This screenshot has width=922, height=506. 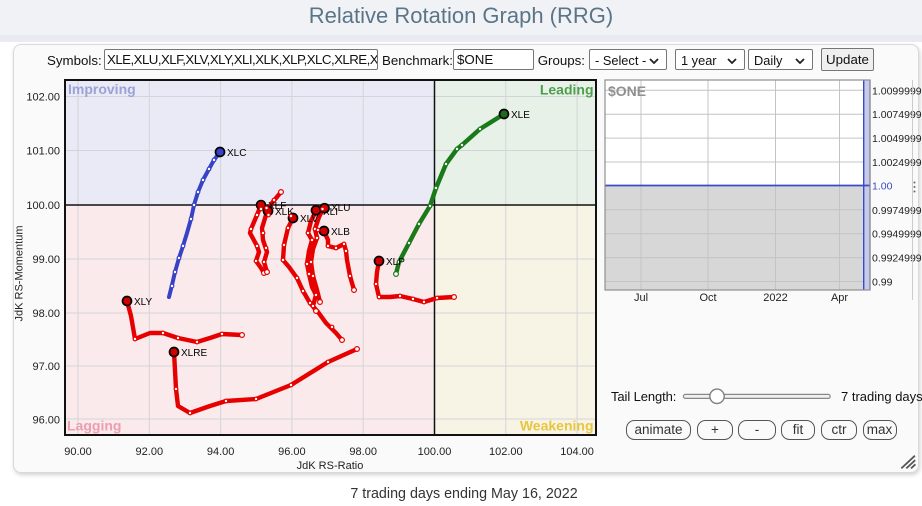 I want to click on svg-text: 1.00749999, so click(x=897, y=115).